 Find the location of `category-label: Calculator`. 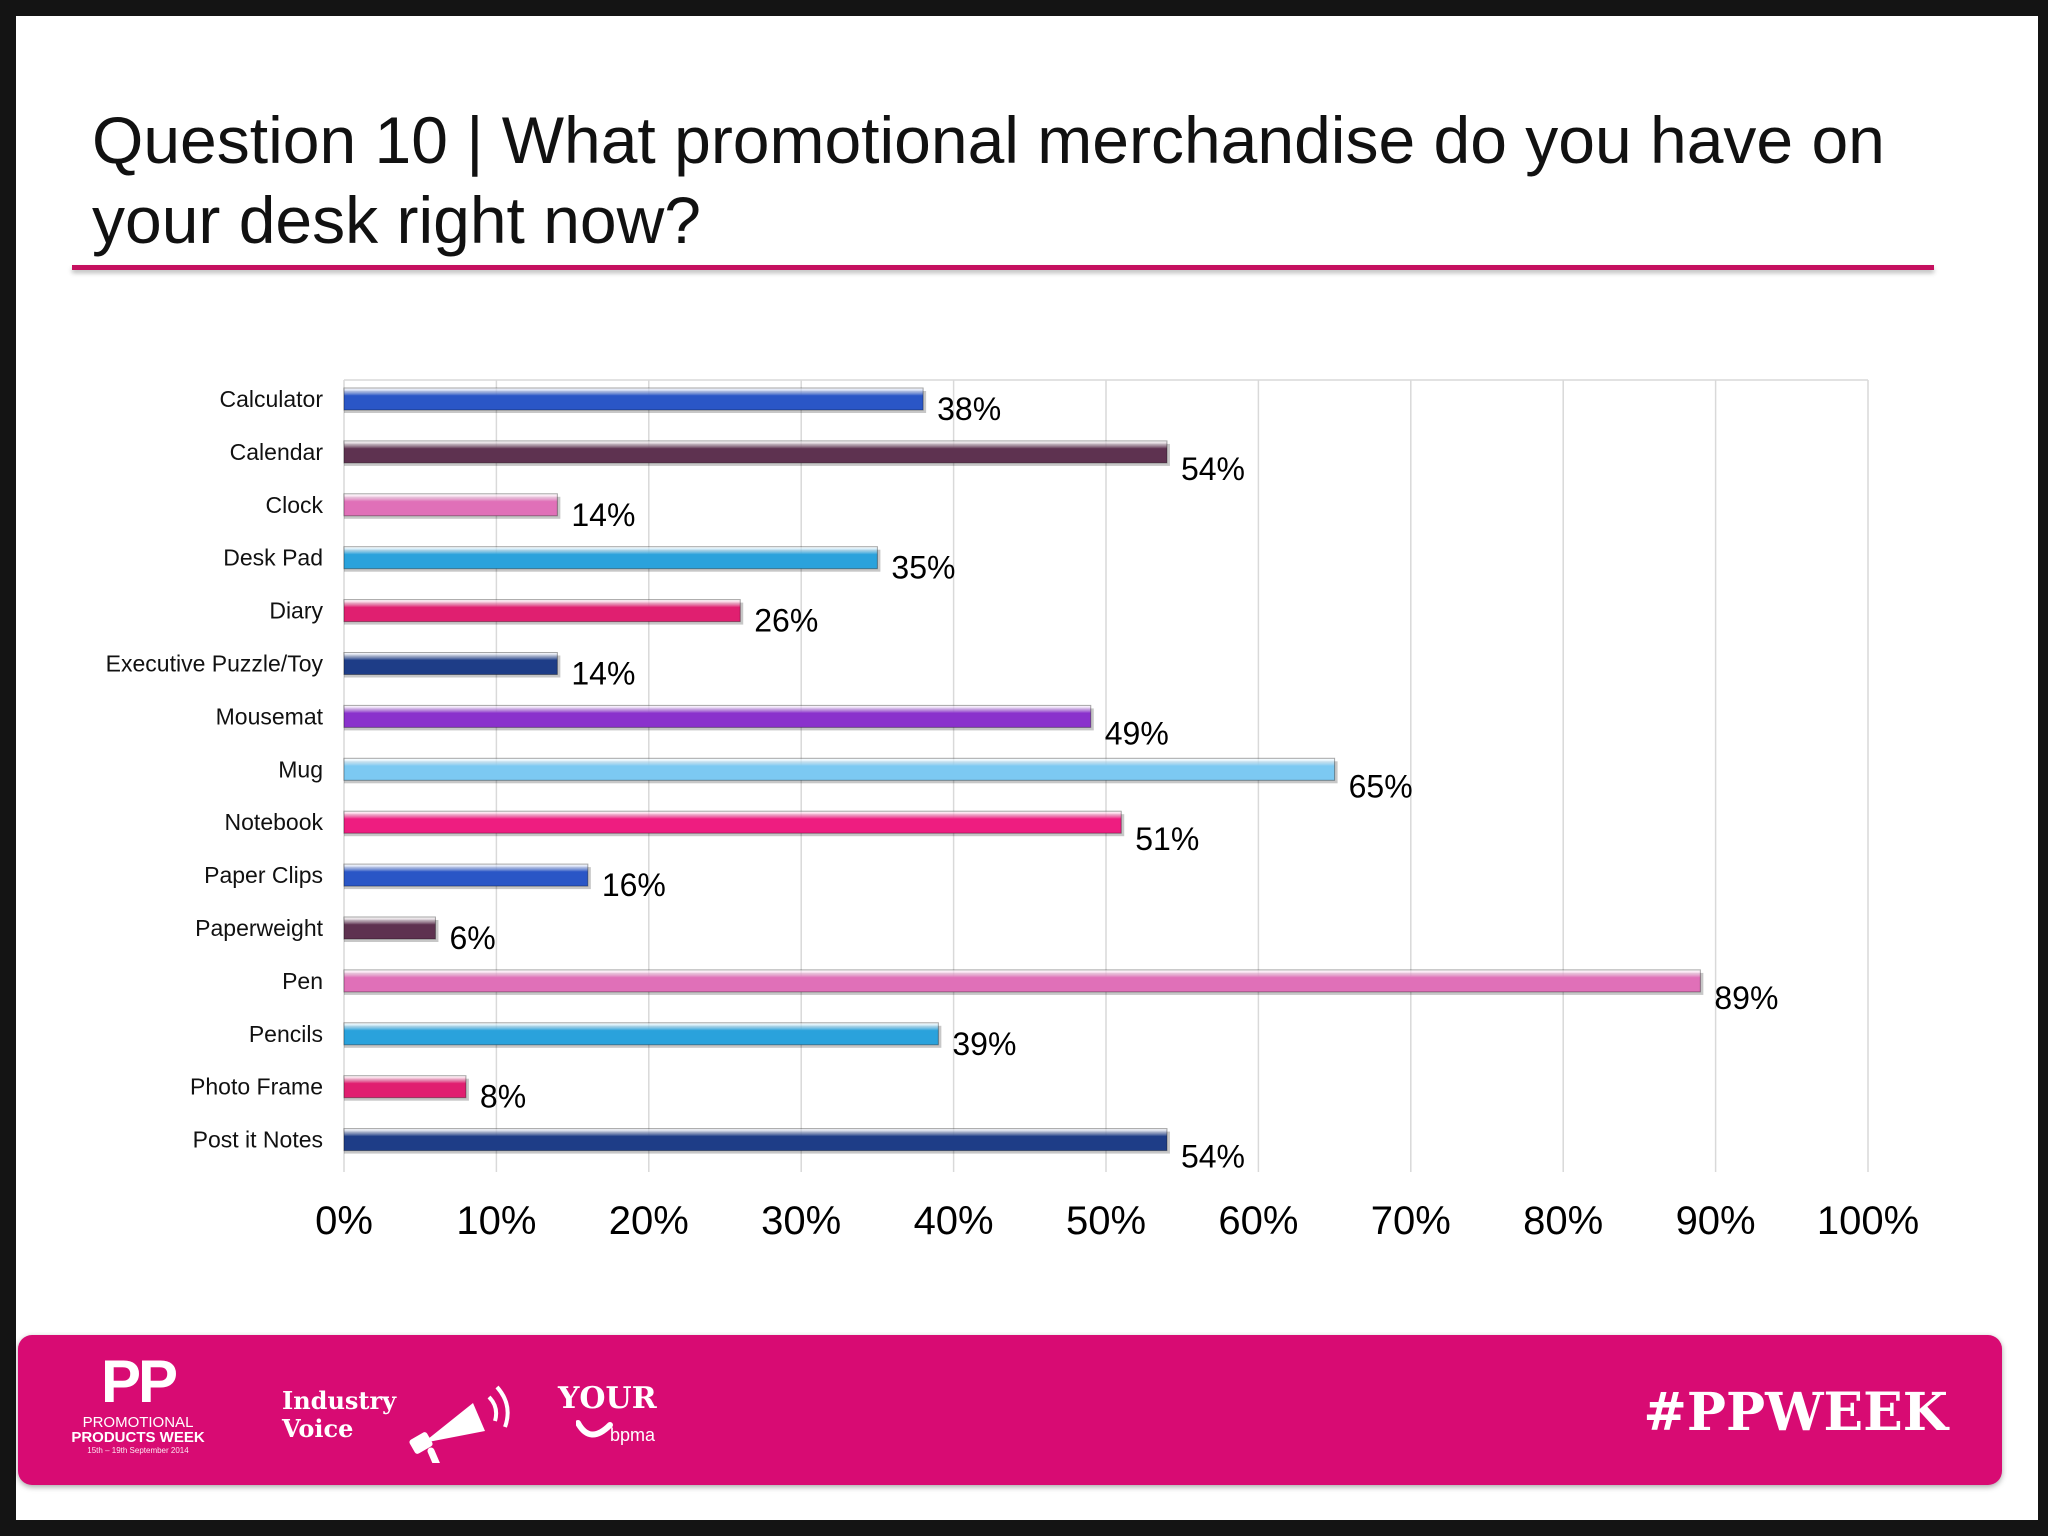

category-label: Calculator is located at coordinates (271, 399).